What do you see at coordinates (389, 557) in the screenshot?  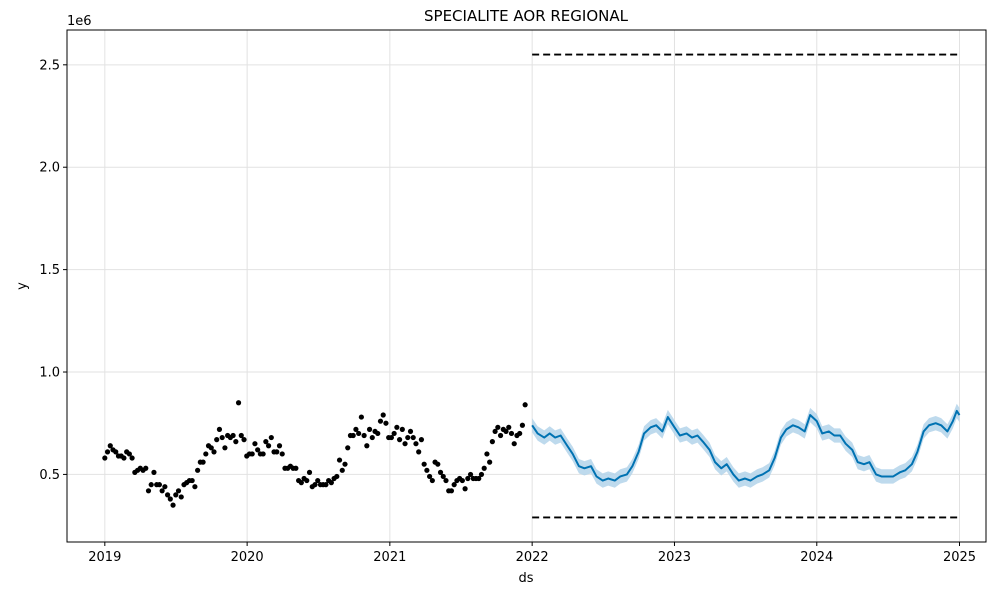 I see `x-tick-label: 2021` at bounding box center [389, 557].